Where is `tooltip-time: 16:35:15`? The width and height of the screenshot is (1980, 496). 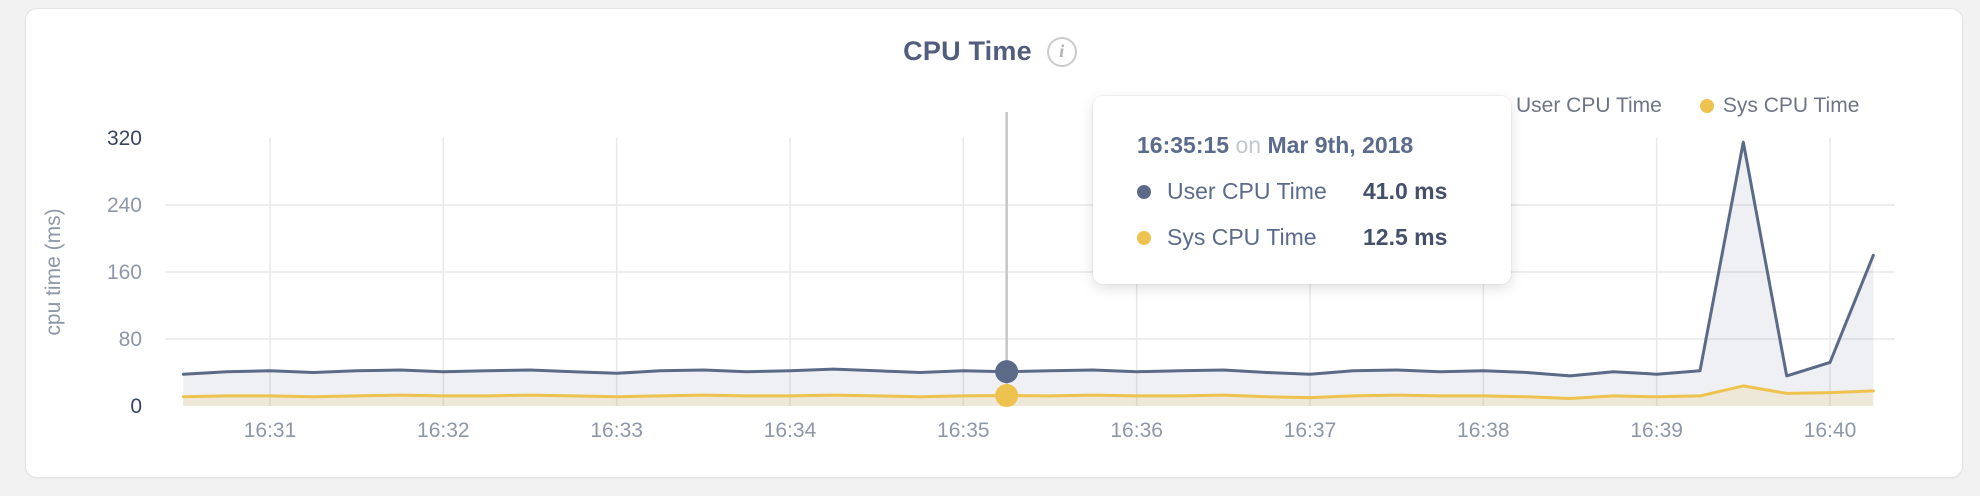 tooltip-time: 16:35:15 is located at coordinates (1183, 145).